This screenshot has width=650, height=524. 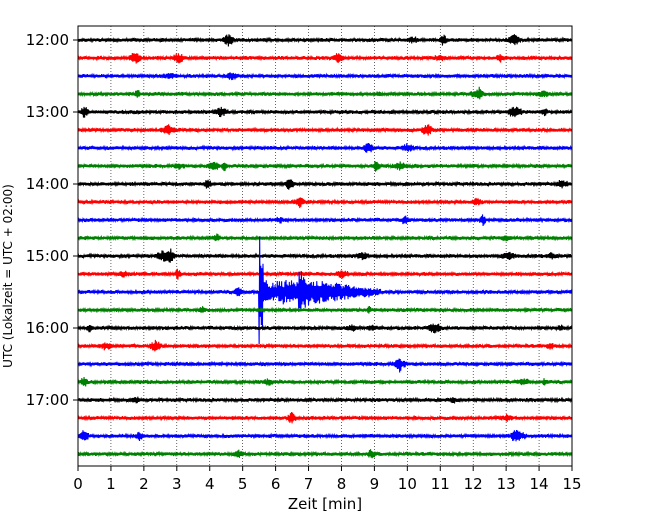 I want to click on x-axis-label: Zeit [min], so click(x=325, y=504).